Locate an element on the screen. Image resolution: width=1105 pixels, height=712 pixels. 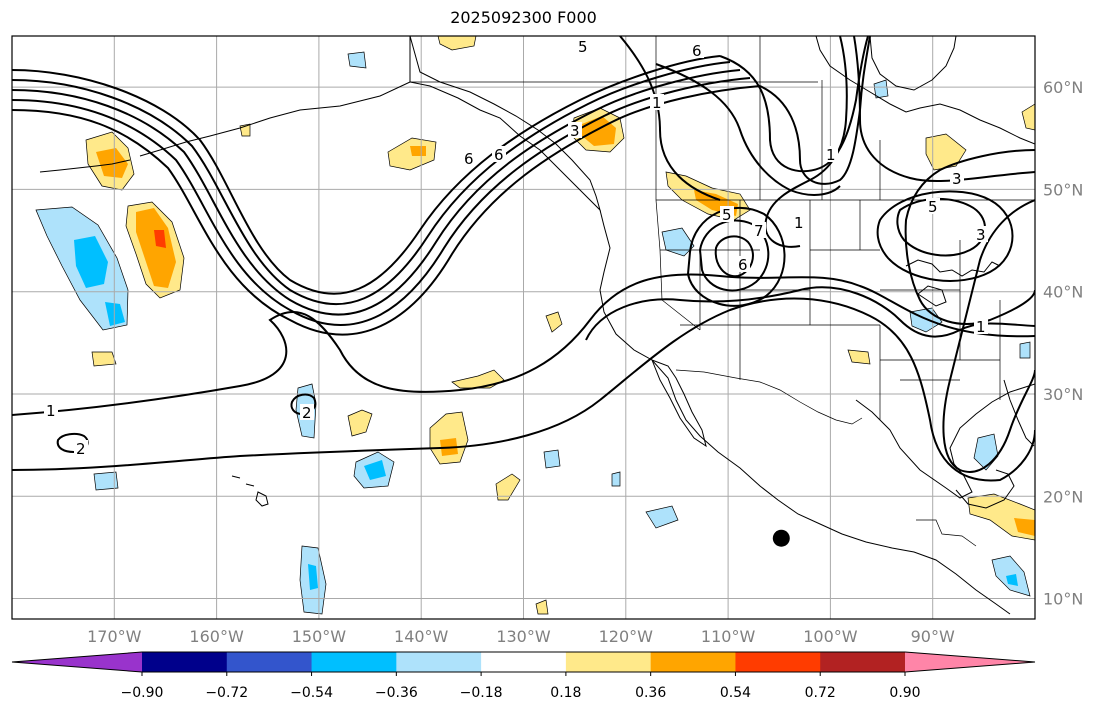
canada-coast is located at coordinates (925, 90).